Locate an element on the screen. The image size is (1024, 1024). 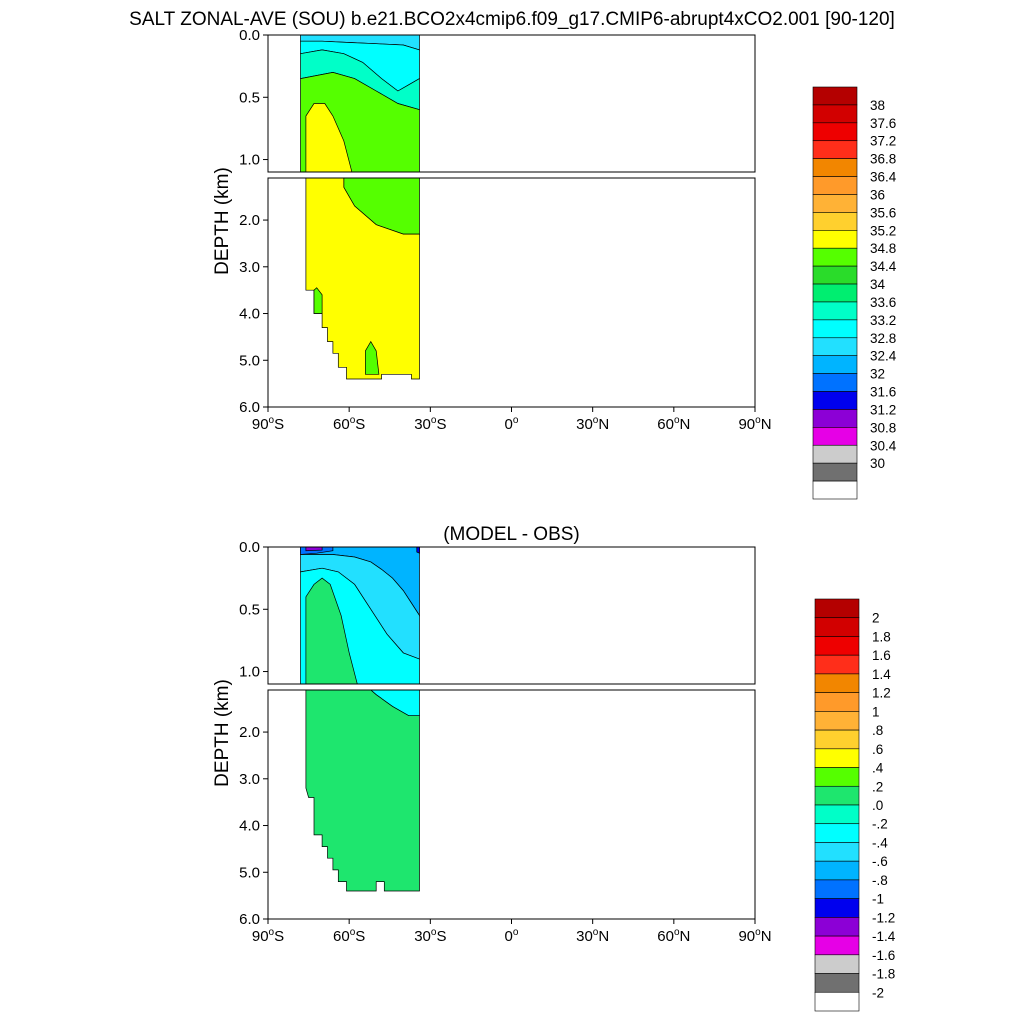
x-tick-label: 60oN is located at coordinates (673, 424).